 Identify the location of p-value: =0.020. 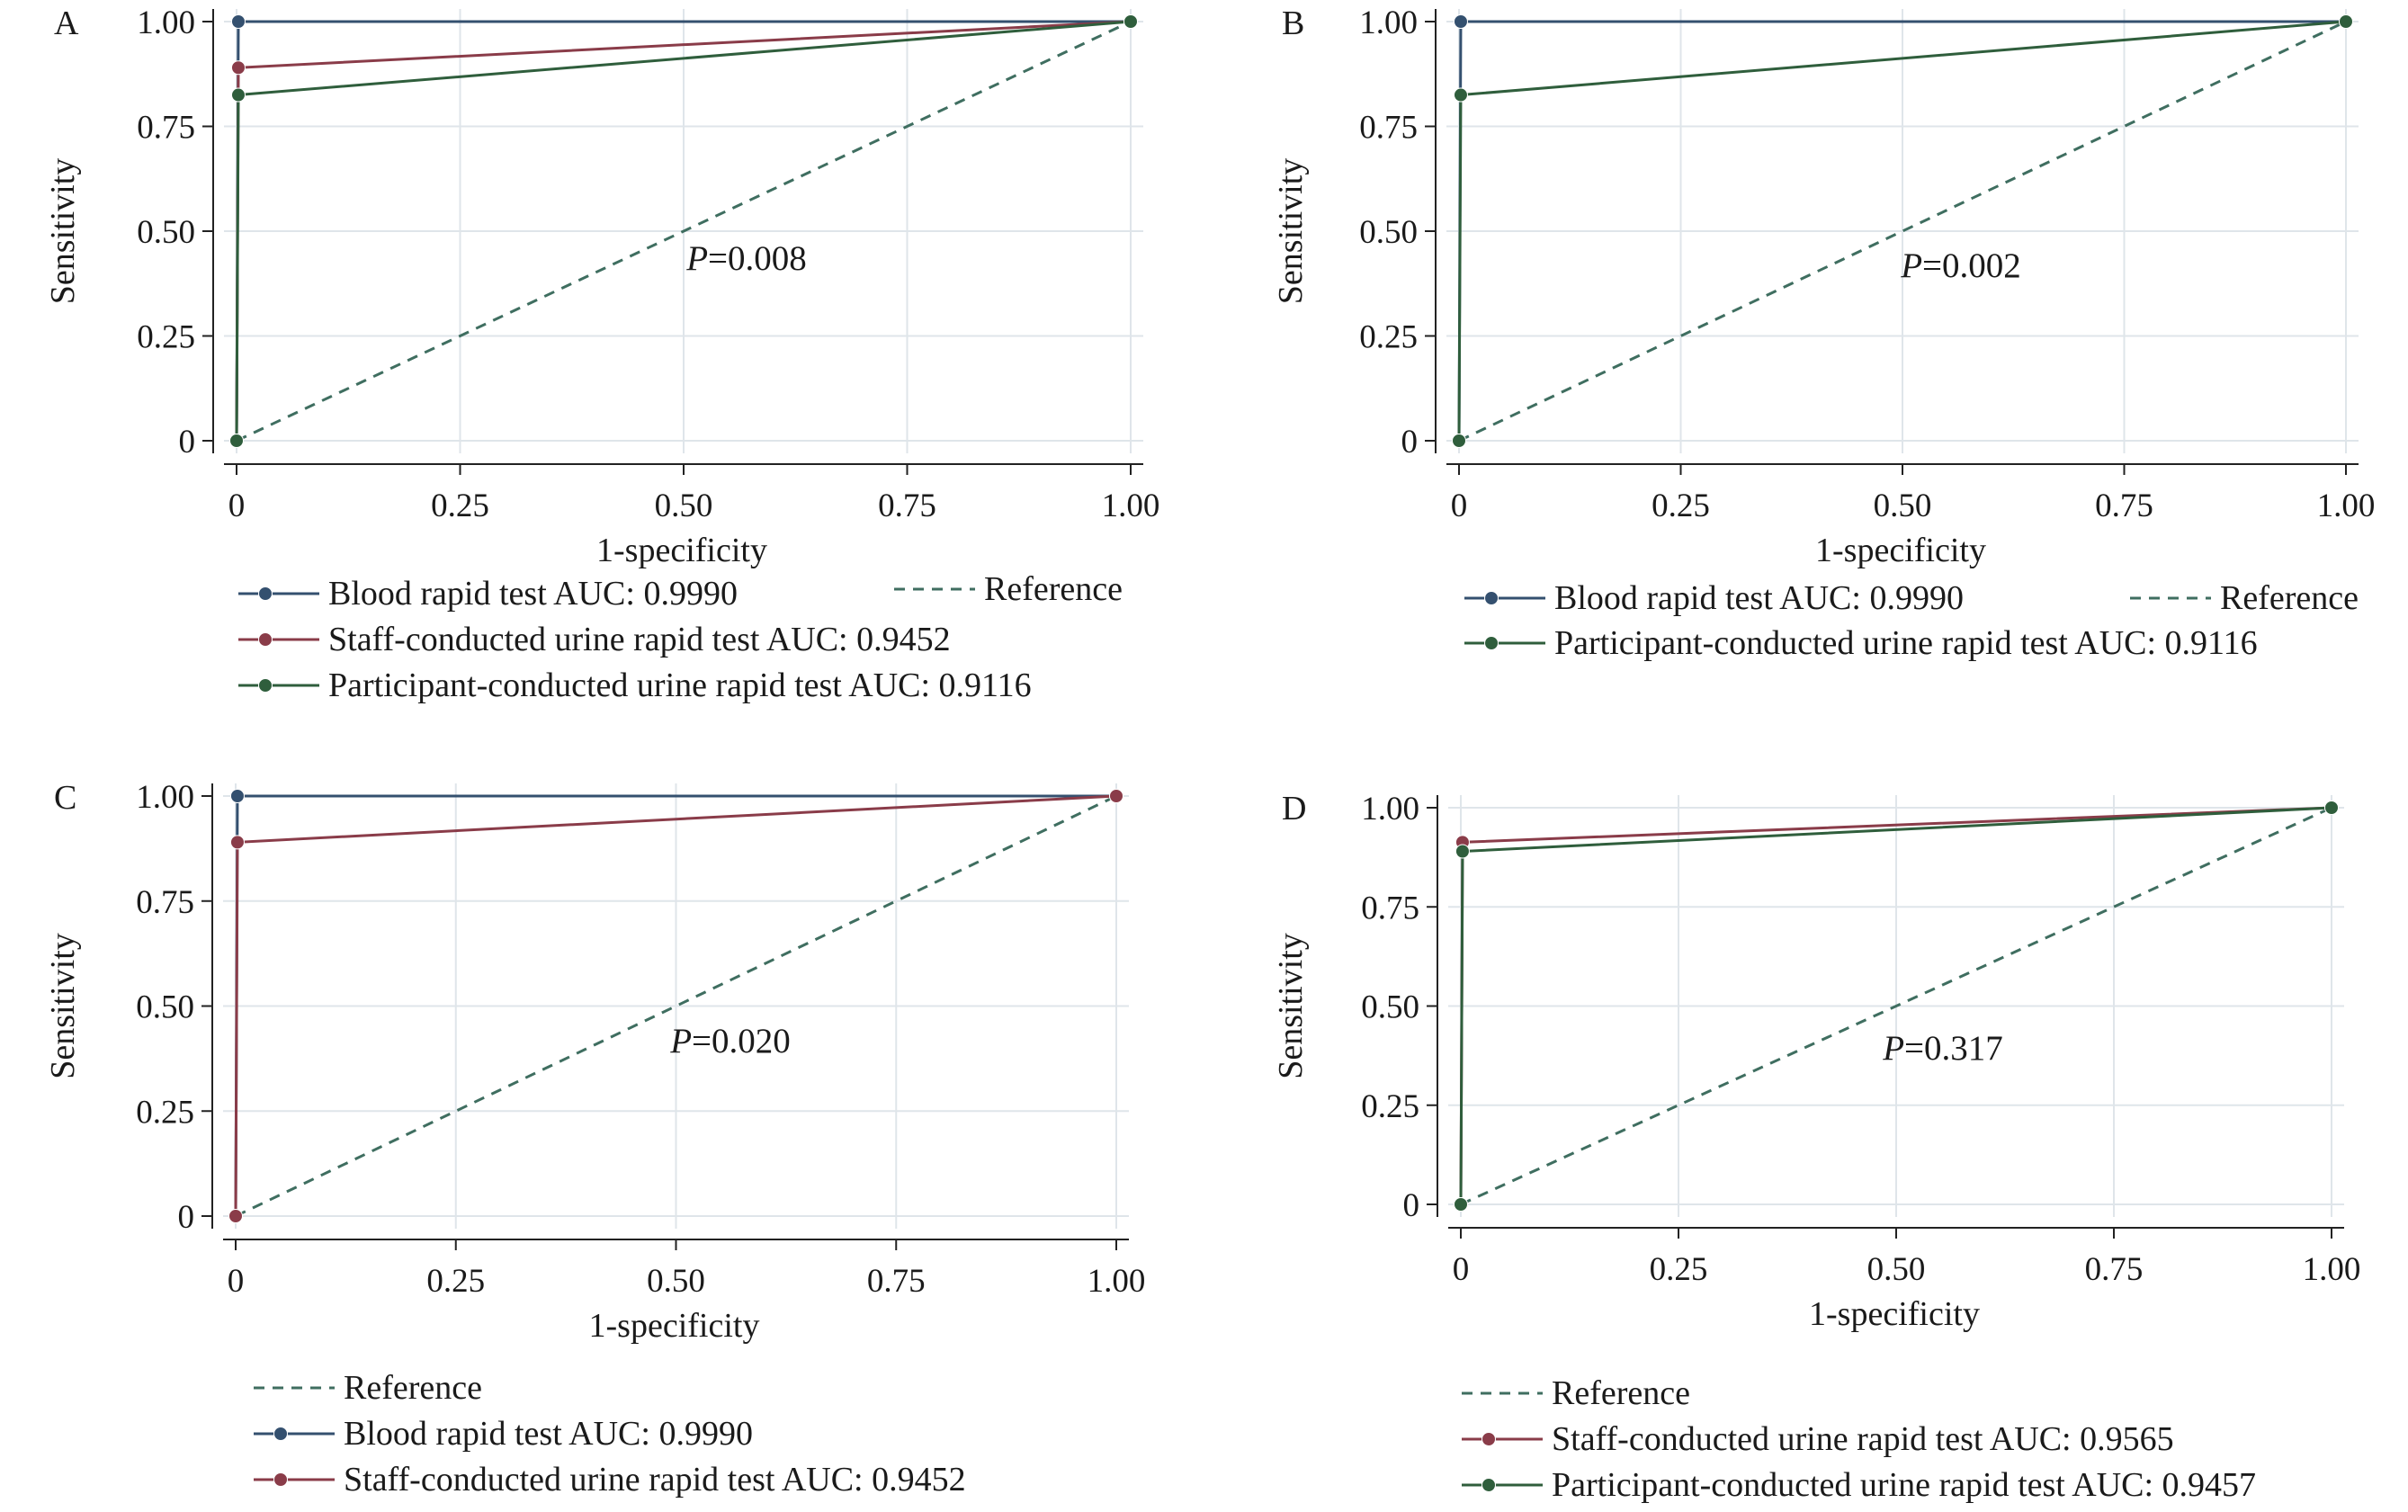
(741, 1041).